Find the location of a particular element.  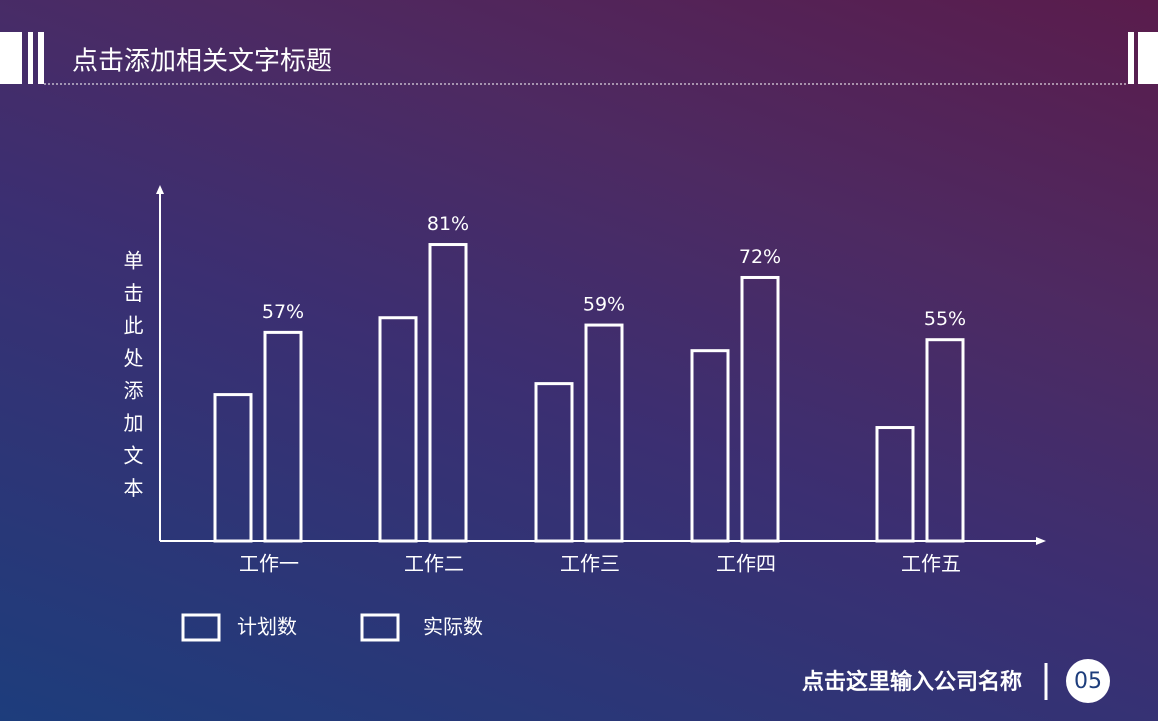

page-badge is located at coordinates (1088, 681).